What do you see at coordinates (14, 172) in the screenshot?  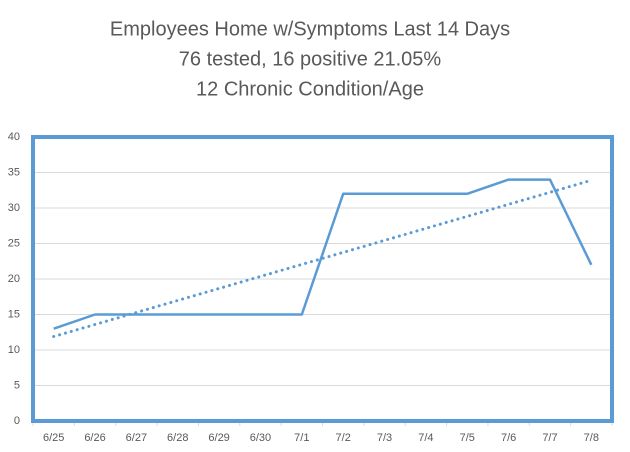 I see `y-tick-label: 35` at bounding box center [14, 172].